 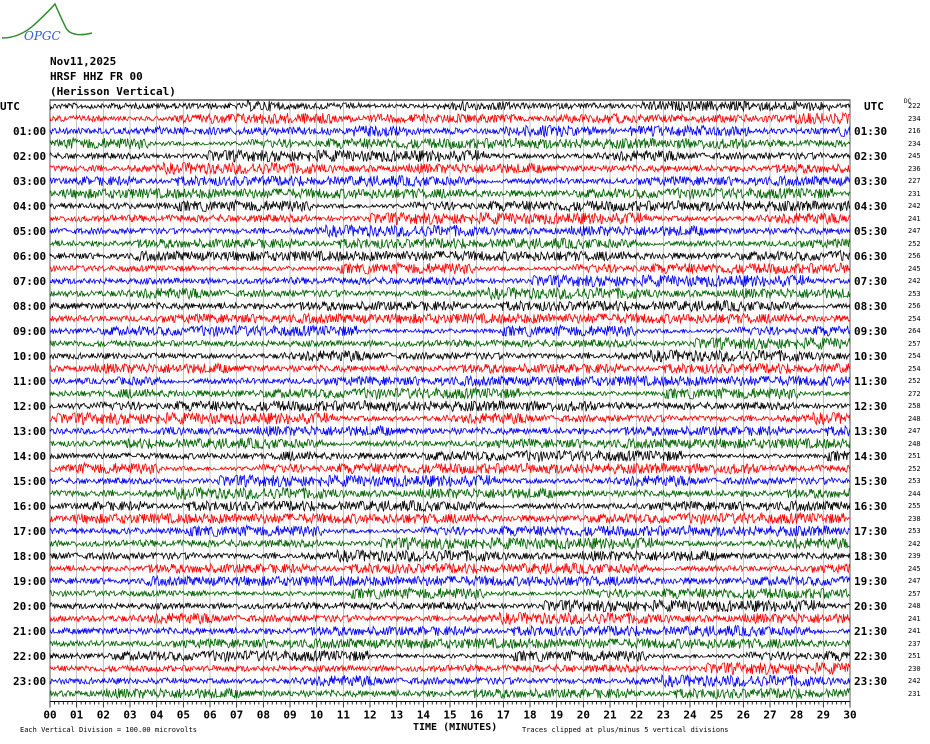 What do you see at coordinates (914, 643) in the screenshot?
I see `row-value: 237` at bounding box center [914, 643].